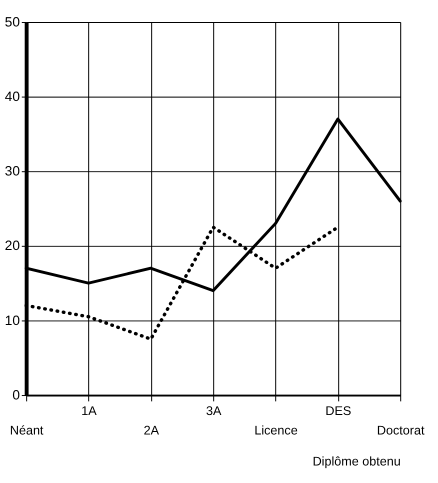 Image resolution: width=438 pixels, height=483 pixels. Describe the element at coordinates (356, 461) in the screenshot. I see `x-axis-title: Diplôme obtenu` at that location.